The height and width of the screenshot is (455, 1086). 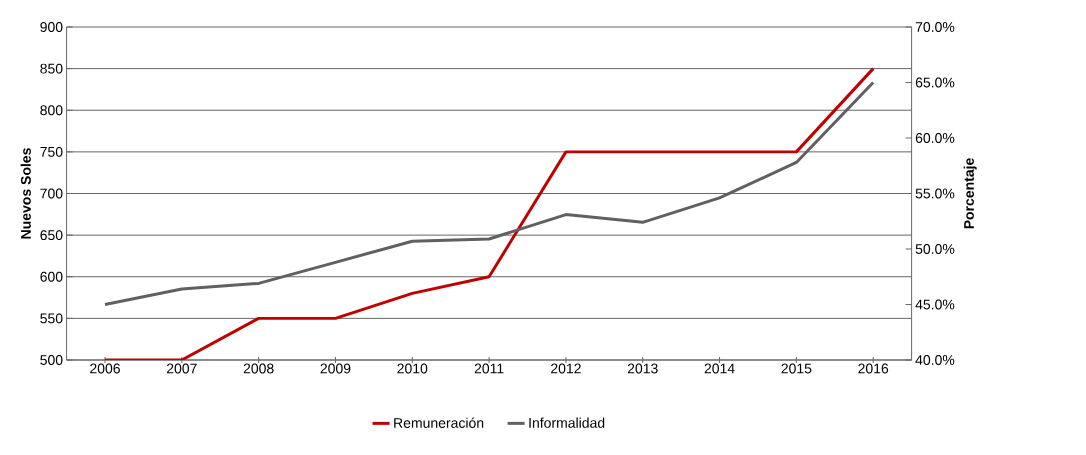 What do you see at coordinates (796, 368) in the screenshot?
I see `x-tick-label: 2015` at bounding box center [796, 368].